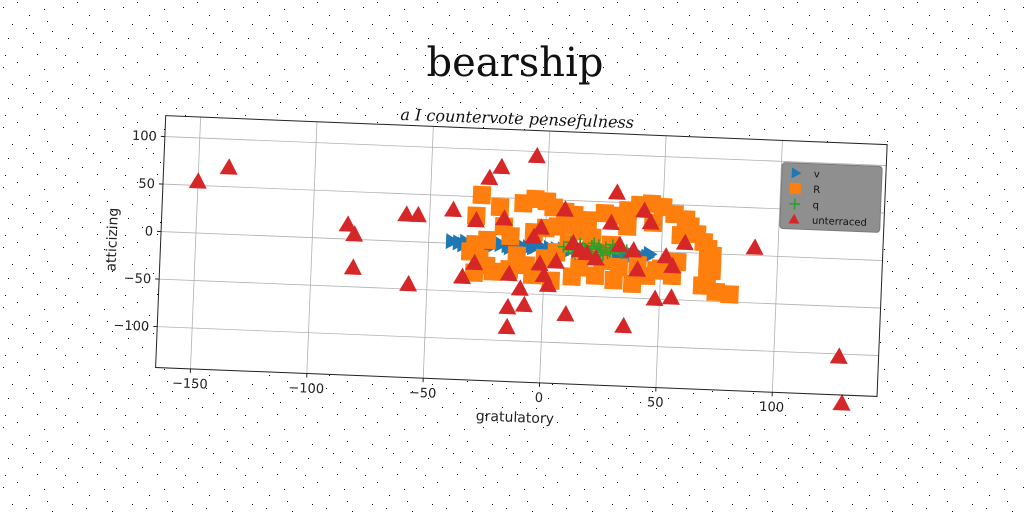 The width and height of the screenshot is (1024, 512). Describe the element at coordinates (514, 417) in the screenshot. I see `x-axis-label: gratulatory` at that location.